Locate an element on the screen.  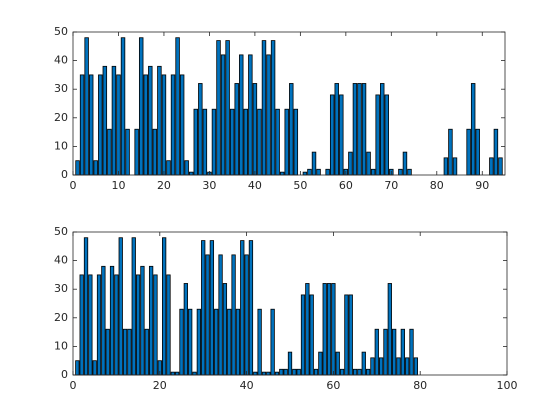
x-tick-label: 60 is located at coordinates (333, 385).